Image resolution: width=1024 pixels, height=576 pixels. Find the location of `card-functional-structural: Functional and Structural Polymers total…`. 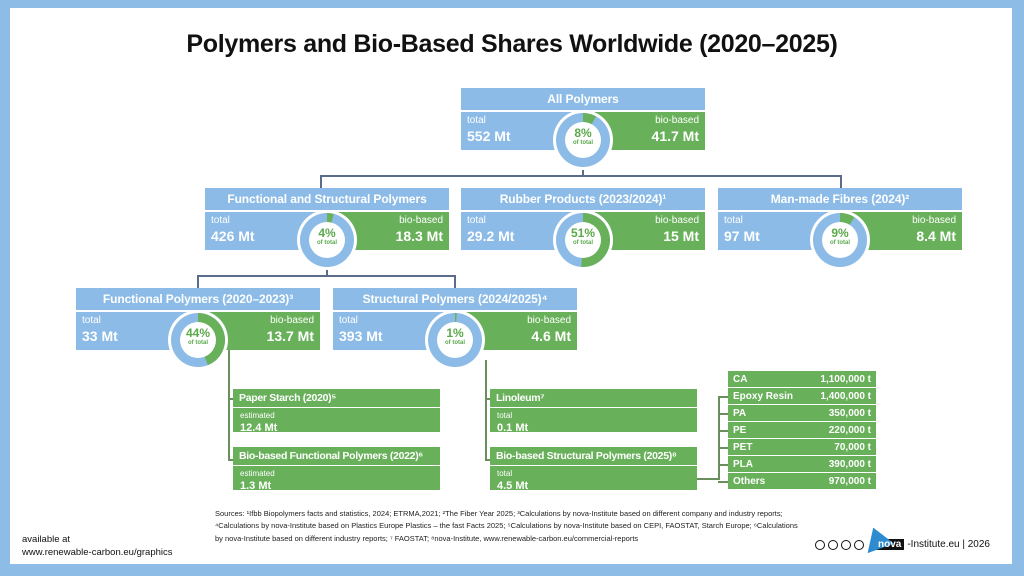

card-functional-structural: Functional and Structural Polymers total… is located at coordinates (327, 229).